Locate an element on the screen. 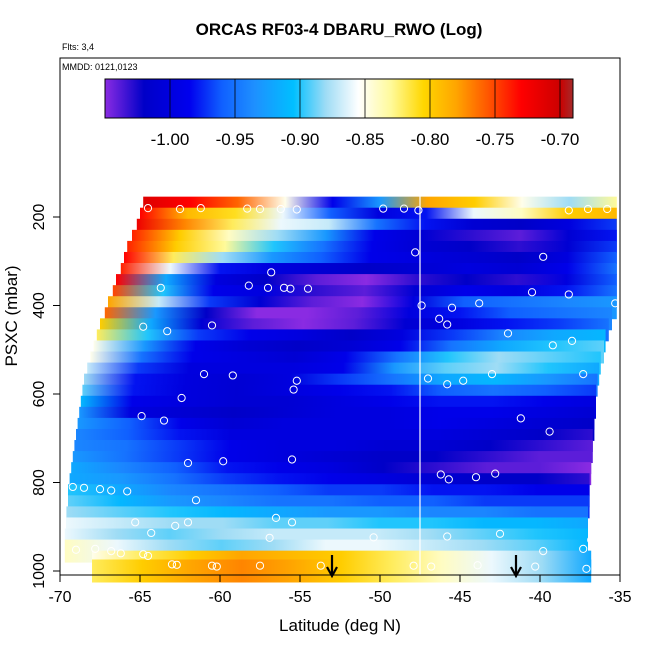 The image size is (650, 650). x-tick-label: -40 is located at coordinates (539, 597).